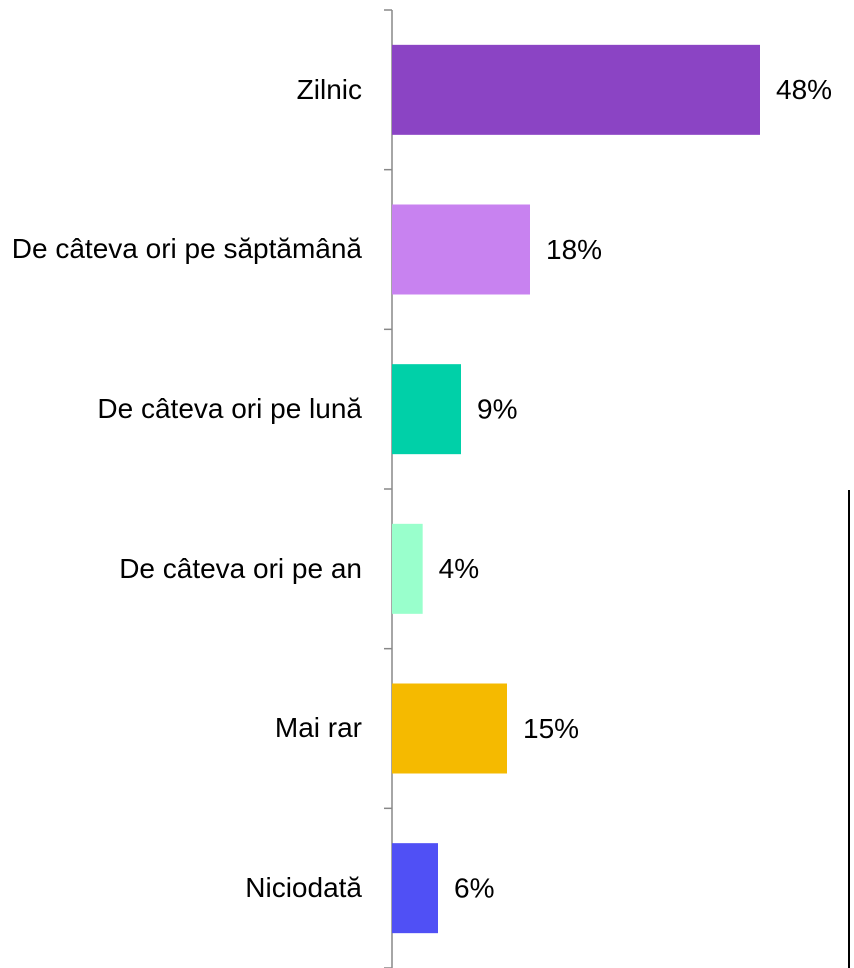  I want to click on category-label: De câteva ori pe lună, so click(181, 409).